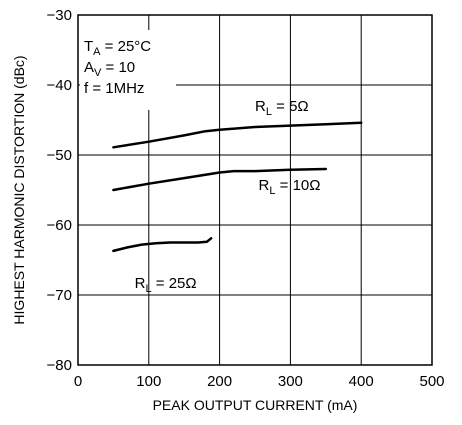 Image resolution: width=462 pixels, height=425 pixels. I want to click on x-tick-label: 100, so click(148, 381).